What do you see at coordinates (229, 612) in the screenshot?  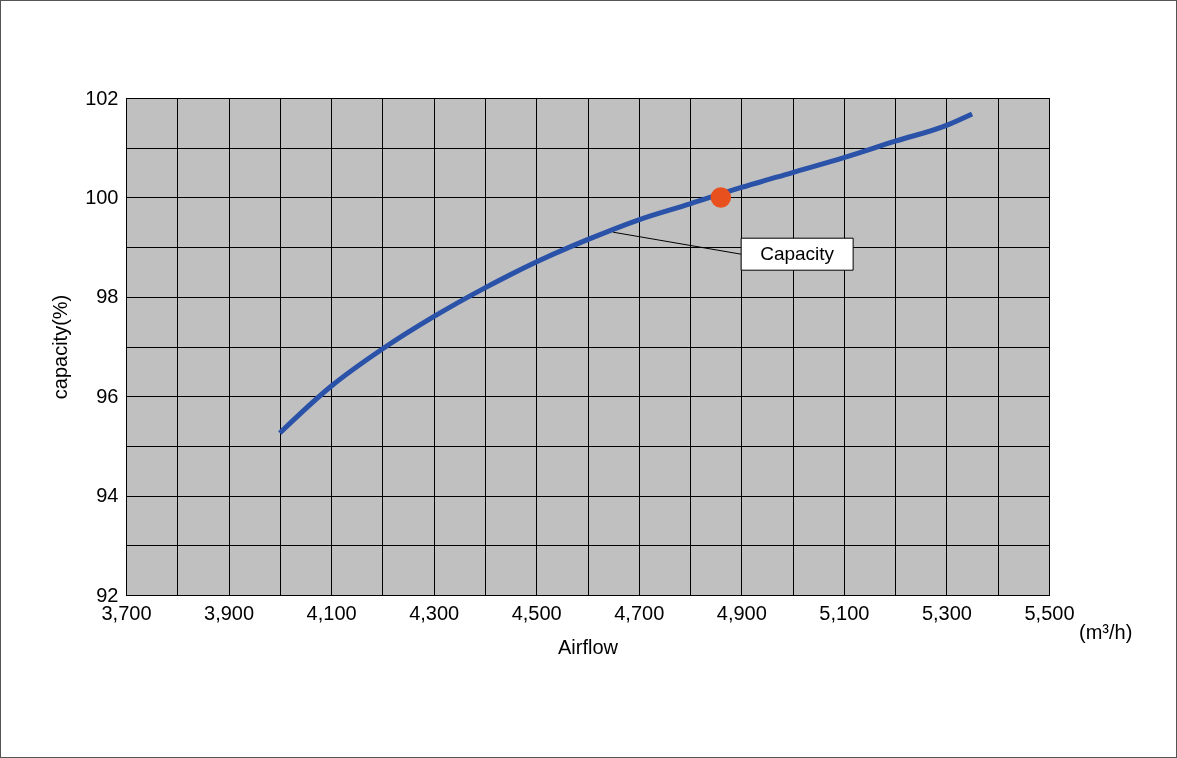 I see `x-tick-label: 3,900` at bounding box center [229, 612].